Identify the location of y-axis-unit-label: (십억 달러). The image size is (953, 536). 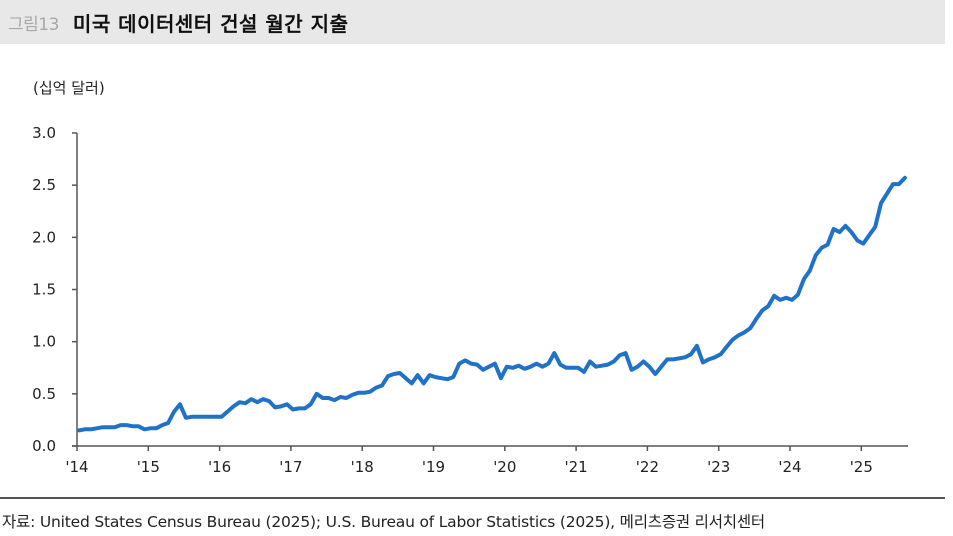
(69, 88).